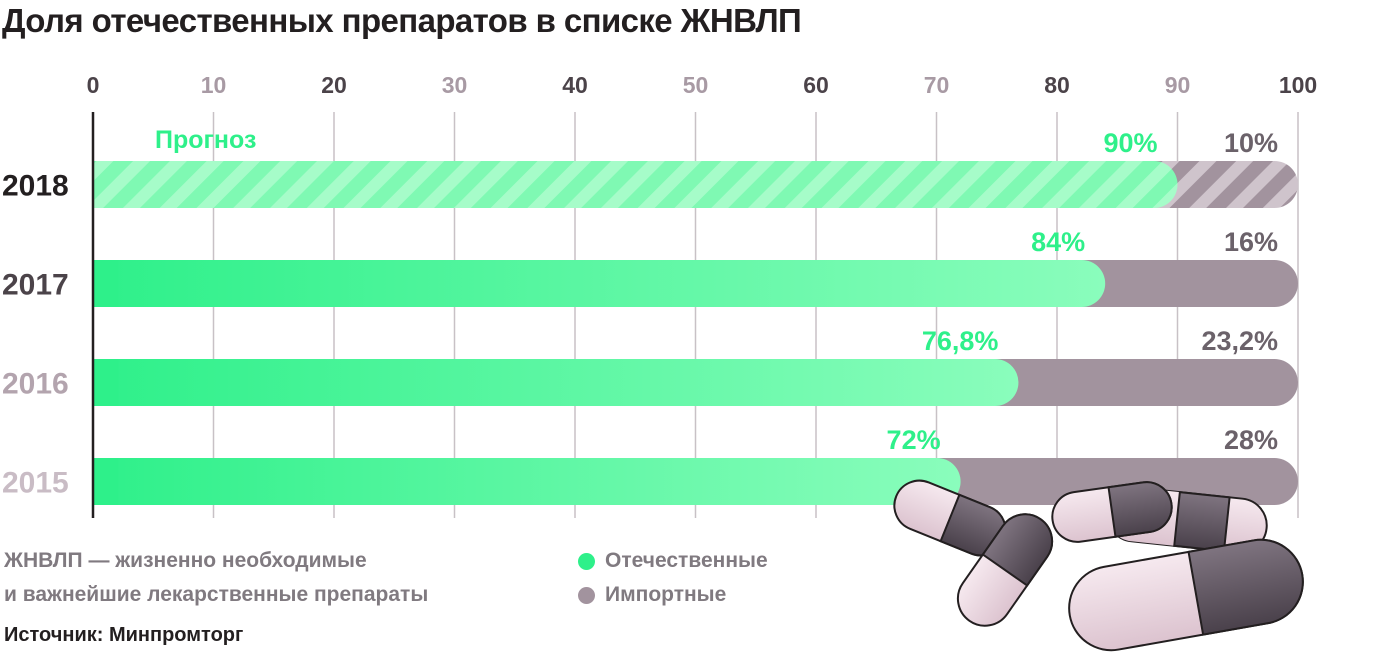  What do you see at coordinates (937, 85) in the screenshot?
I see `x-tick-label: 70` at bounding box center [937, 85].